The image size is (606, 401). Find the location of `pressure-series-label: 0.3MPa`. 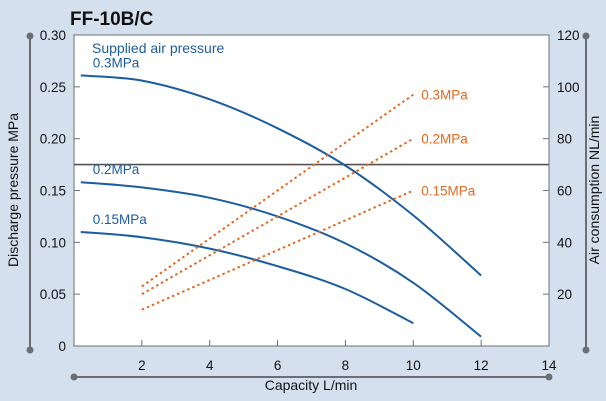

pressure-series-label: 0.3MPa is located at coordinates (116, 62).